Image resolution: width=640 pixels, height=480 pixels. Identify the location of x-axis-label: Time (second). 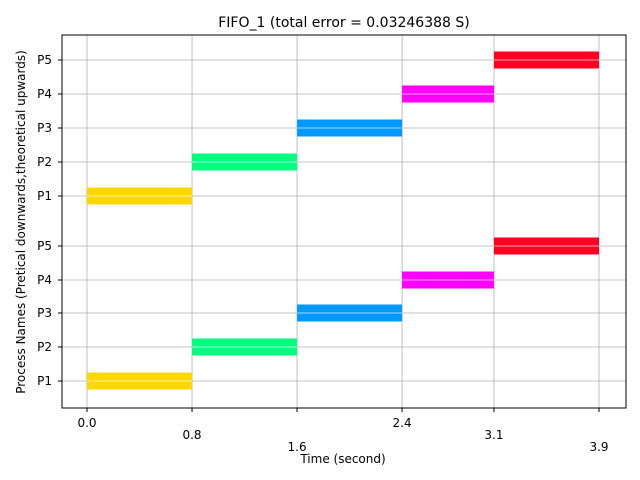
(342, 459).